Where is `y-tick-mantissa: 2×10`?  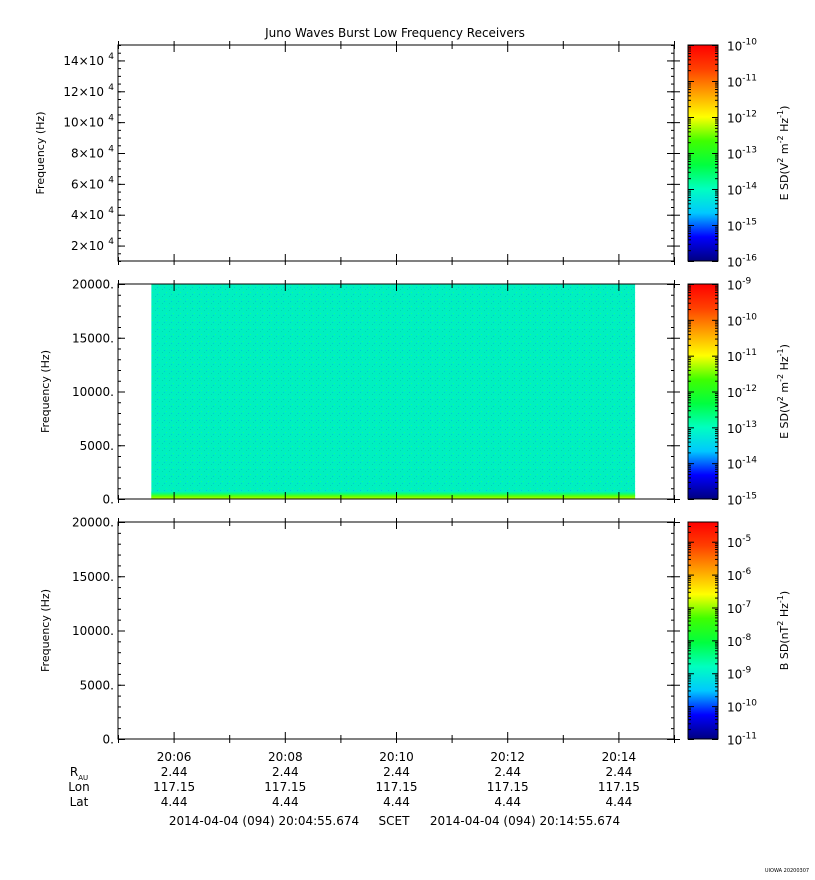 y-tick-mantissa: 2×10 is located at coordinates (87, 246).